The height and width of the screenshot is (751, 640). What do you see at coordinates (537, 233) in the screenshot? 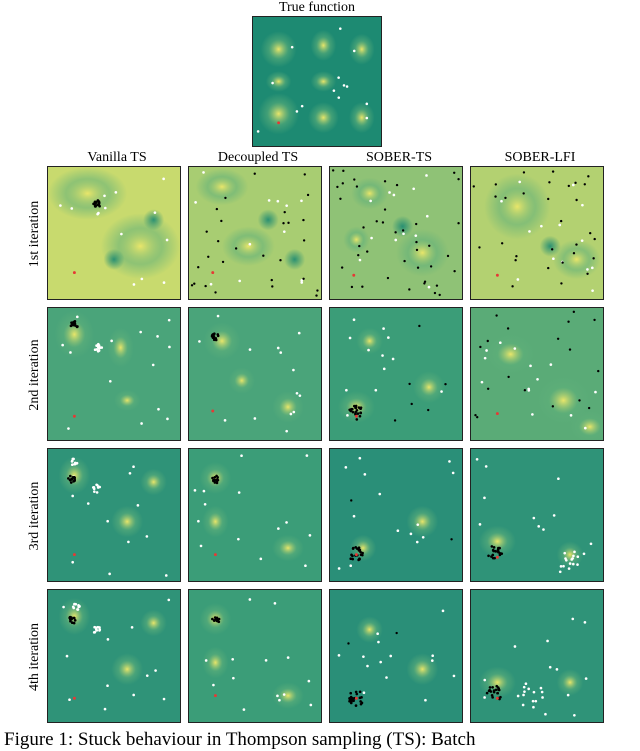
I see `sober-lfi-iteration-1-panel` at bounding box center [537, 233].